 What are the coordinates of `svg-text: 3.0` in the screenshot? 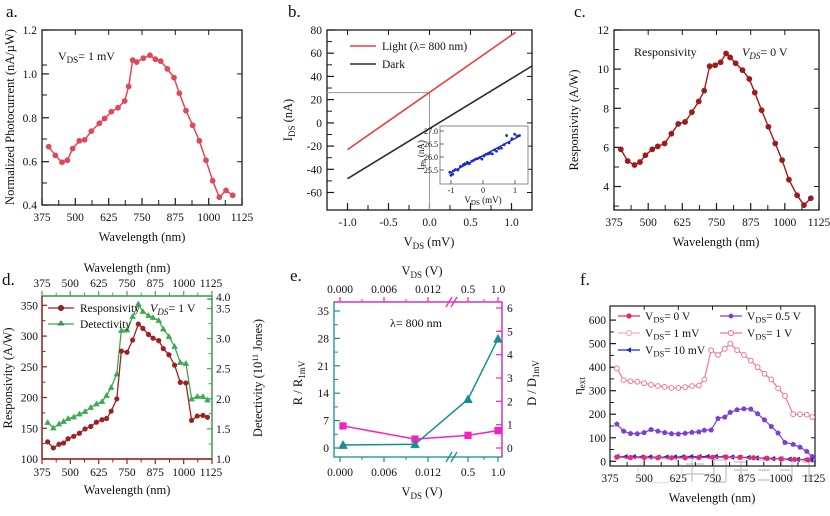 It's located at (223, 340).